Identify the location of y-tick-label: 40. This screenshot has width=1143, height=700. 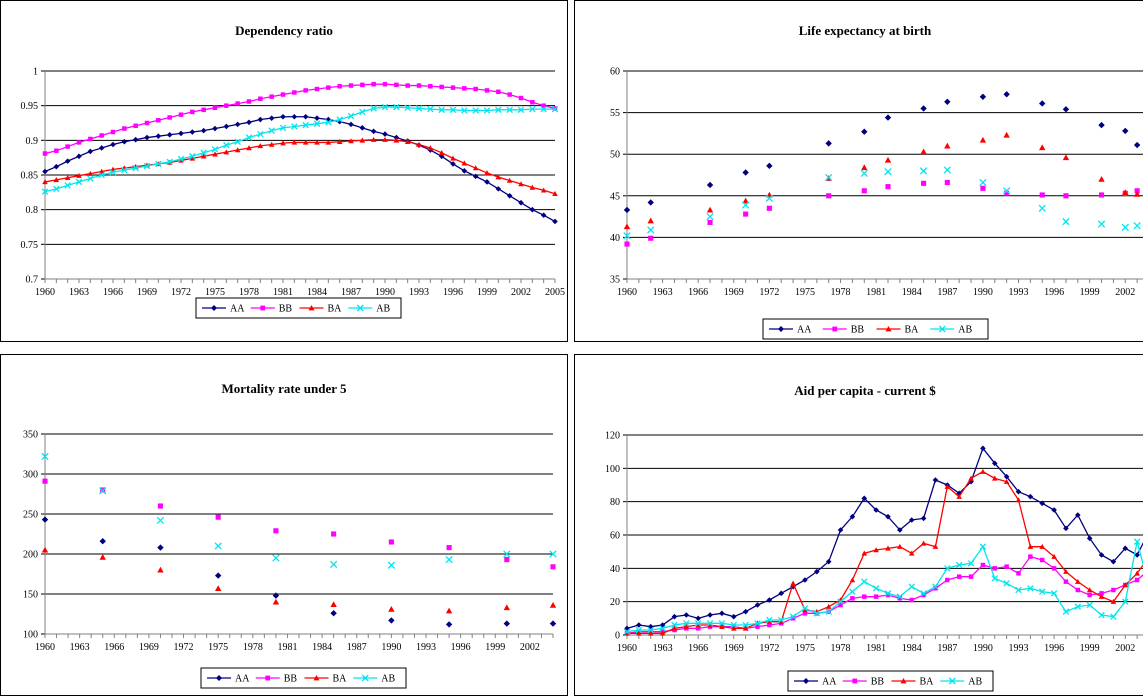
(615, 569).